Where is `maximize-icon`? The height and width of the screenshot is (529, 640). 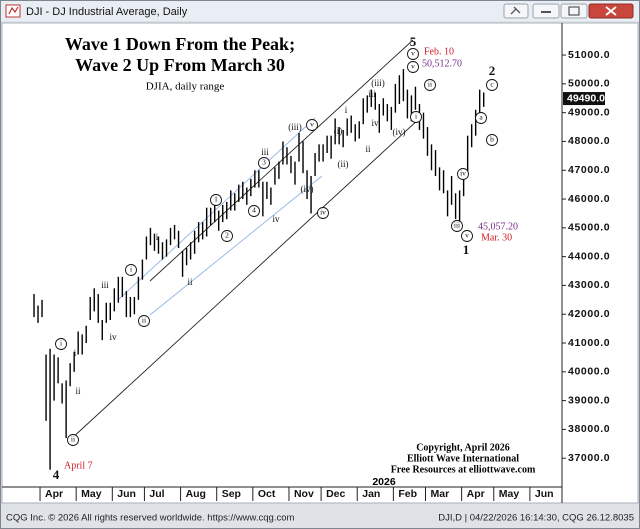 maximize-icon is located at coordinates (574, 11).